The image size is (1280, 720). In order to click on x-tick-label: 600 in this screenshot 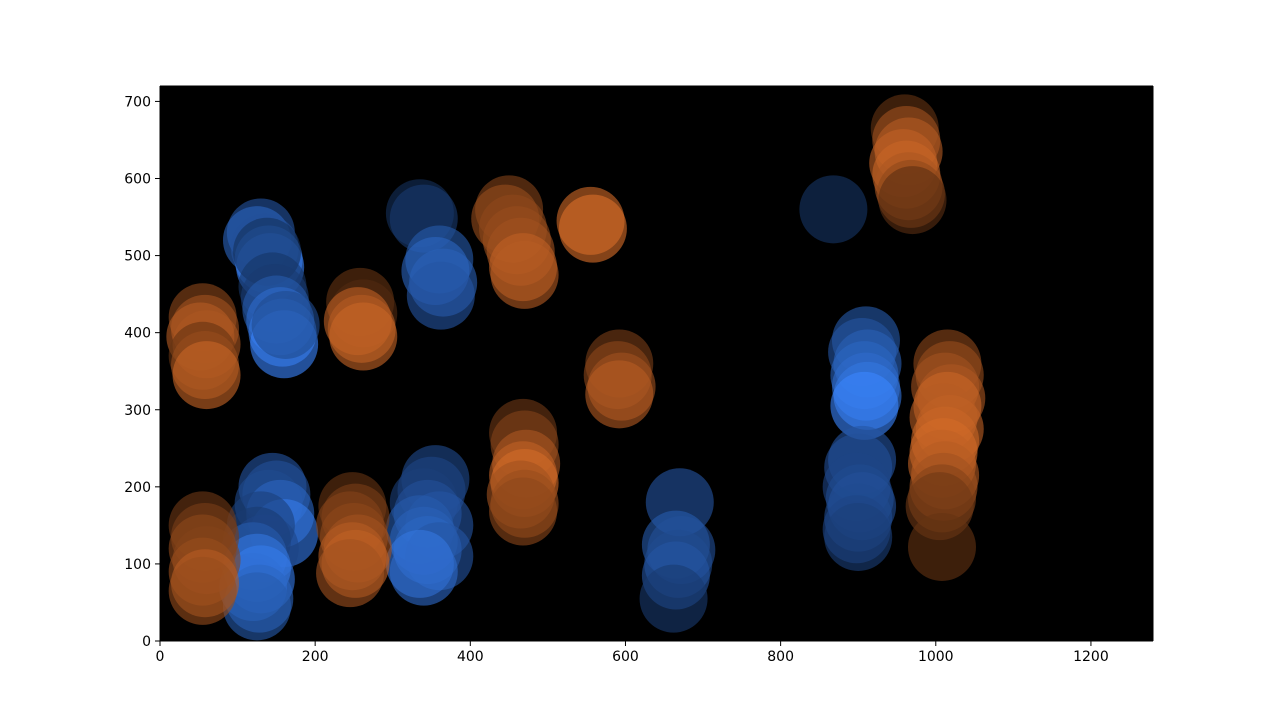, I will do `click(625, 657)`.